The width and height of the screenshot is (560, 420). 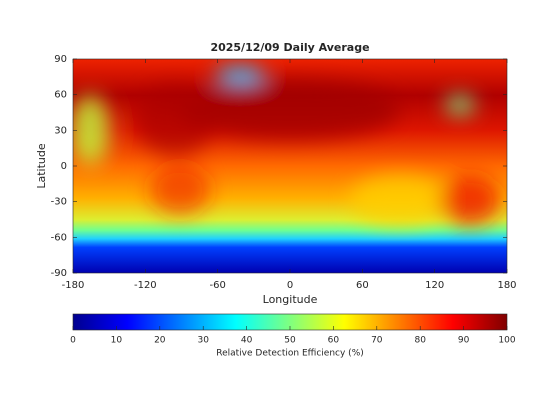 What do you see at coordinates (203, 341) in the screenshot?
I see `colorbar-tick-label: 30` at bounding box center [203, 341].